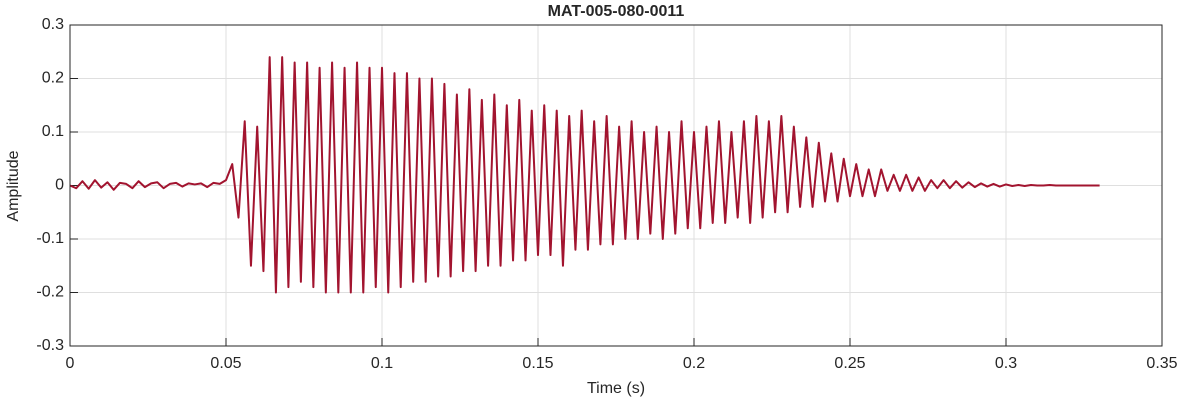 The height and width of the screenshot is (404, 1182). What do you see at coordinates (53, 78) in the screenshot?
I see `y-tick-label: 0.2` at bounding box center [53, 78].